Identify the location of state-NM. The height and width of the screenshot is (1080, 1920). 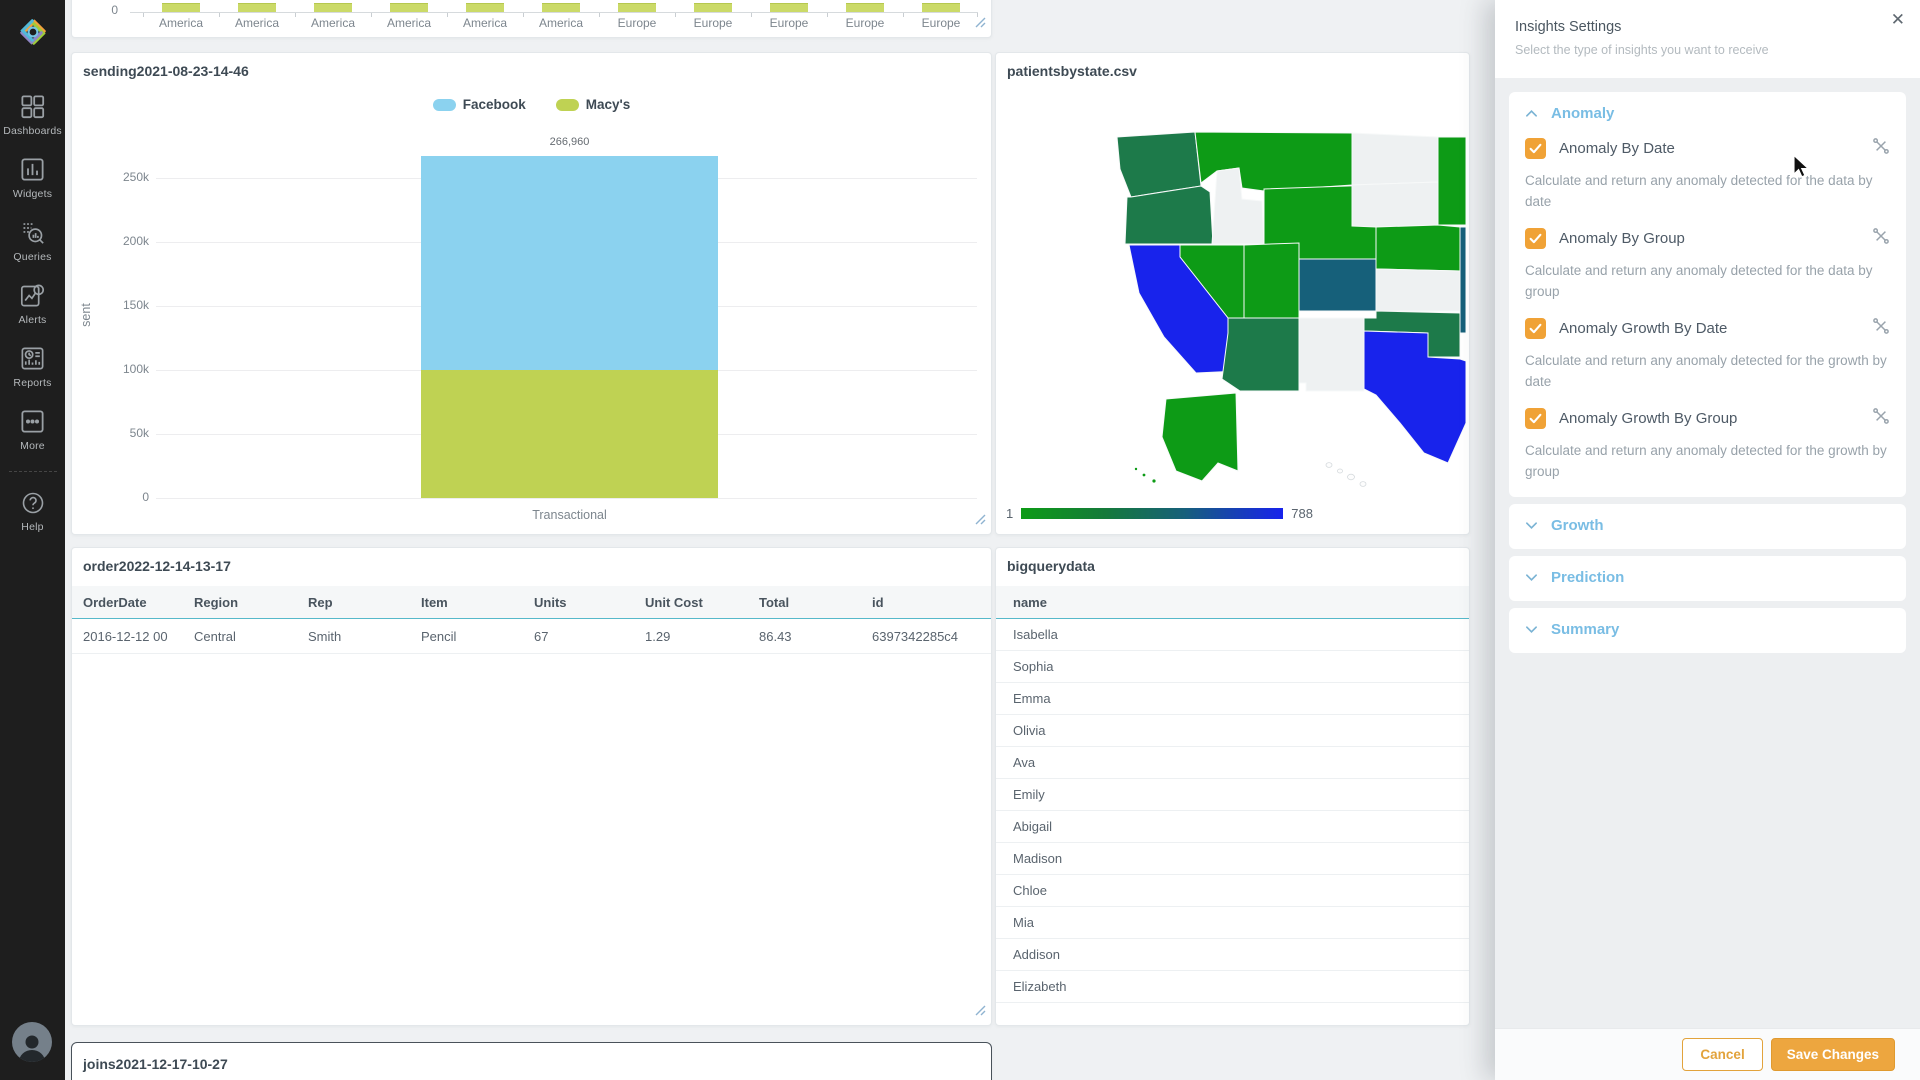
(1331, 354).